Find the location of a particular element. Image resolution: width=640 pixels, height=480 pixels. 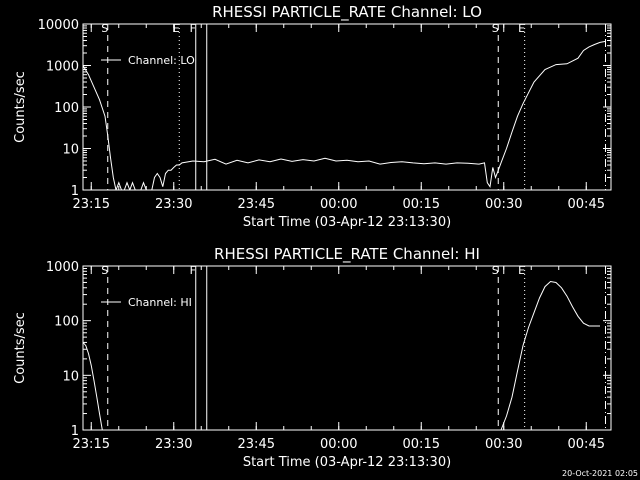

chart-title: RHESSI PARTICLE_RATE Channel: LO is located at coordinates (347, 12).